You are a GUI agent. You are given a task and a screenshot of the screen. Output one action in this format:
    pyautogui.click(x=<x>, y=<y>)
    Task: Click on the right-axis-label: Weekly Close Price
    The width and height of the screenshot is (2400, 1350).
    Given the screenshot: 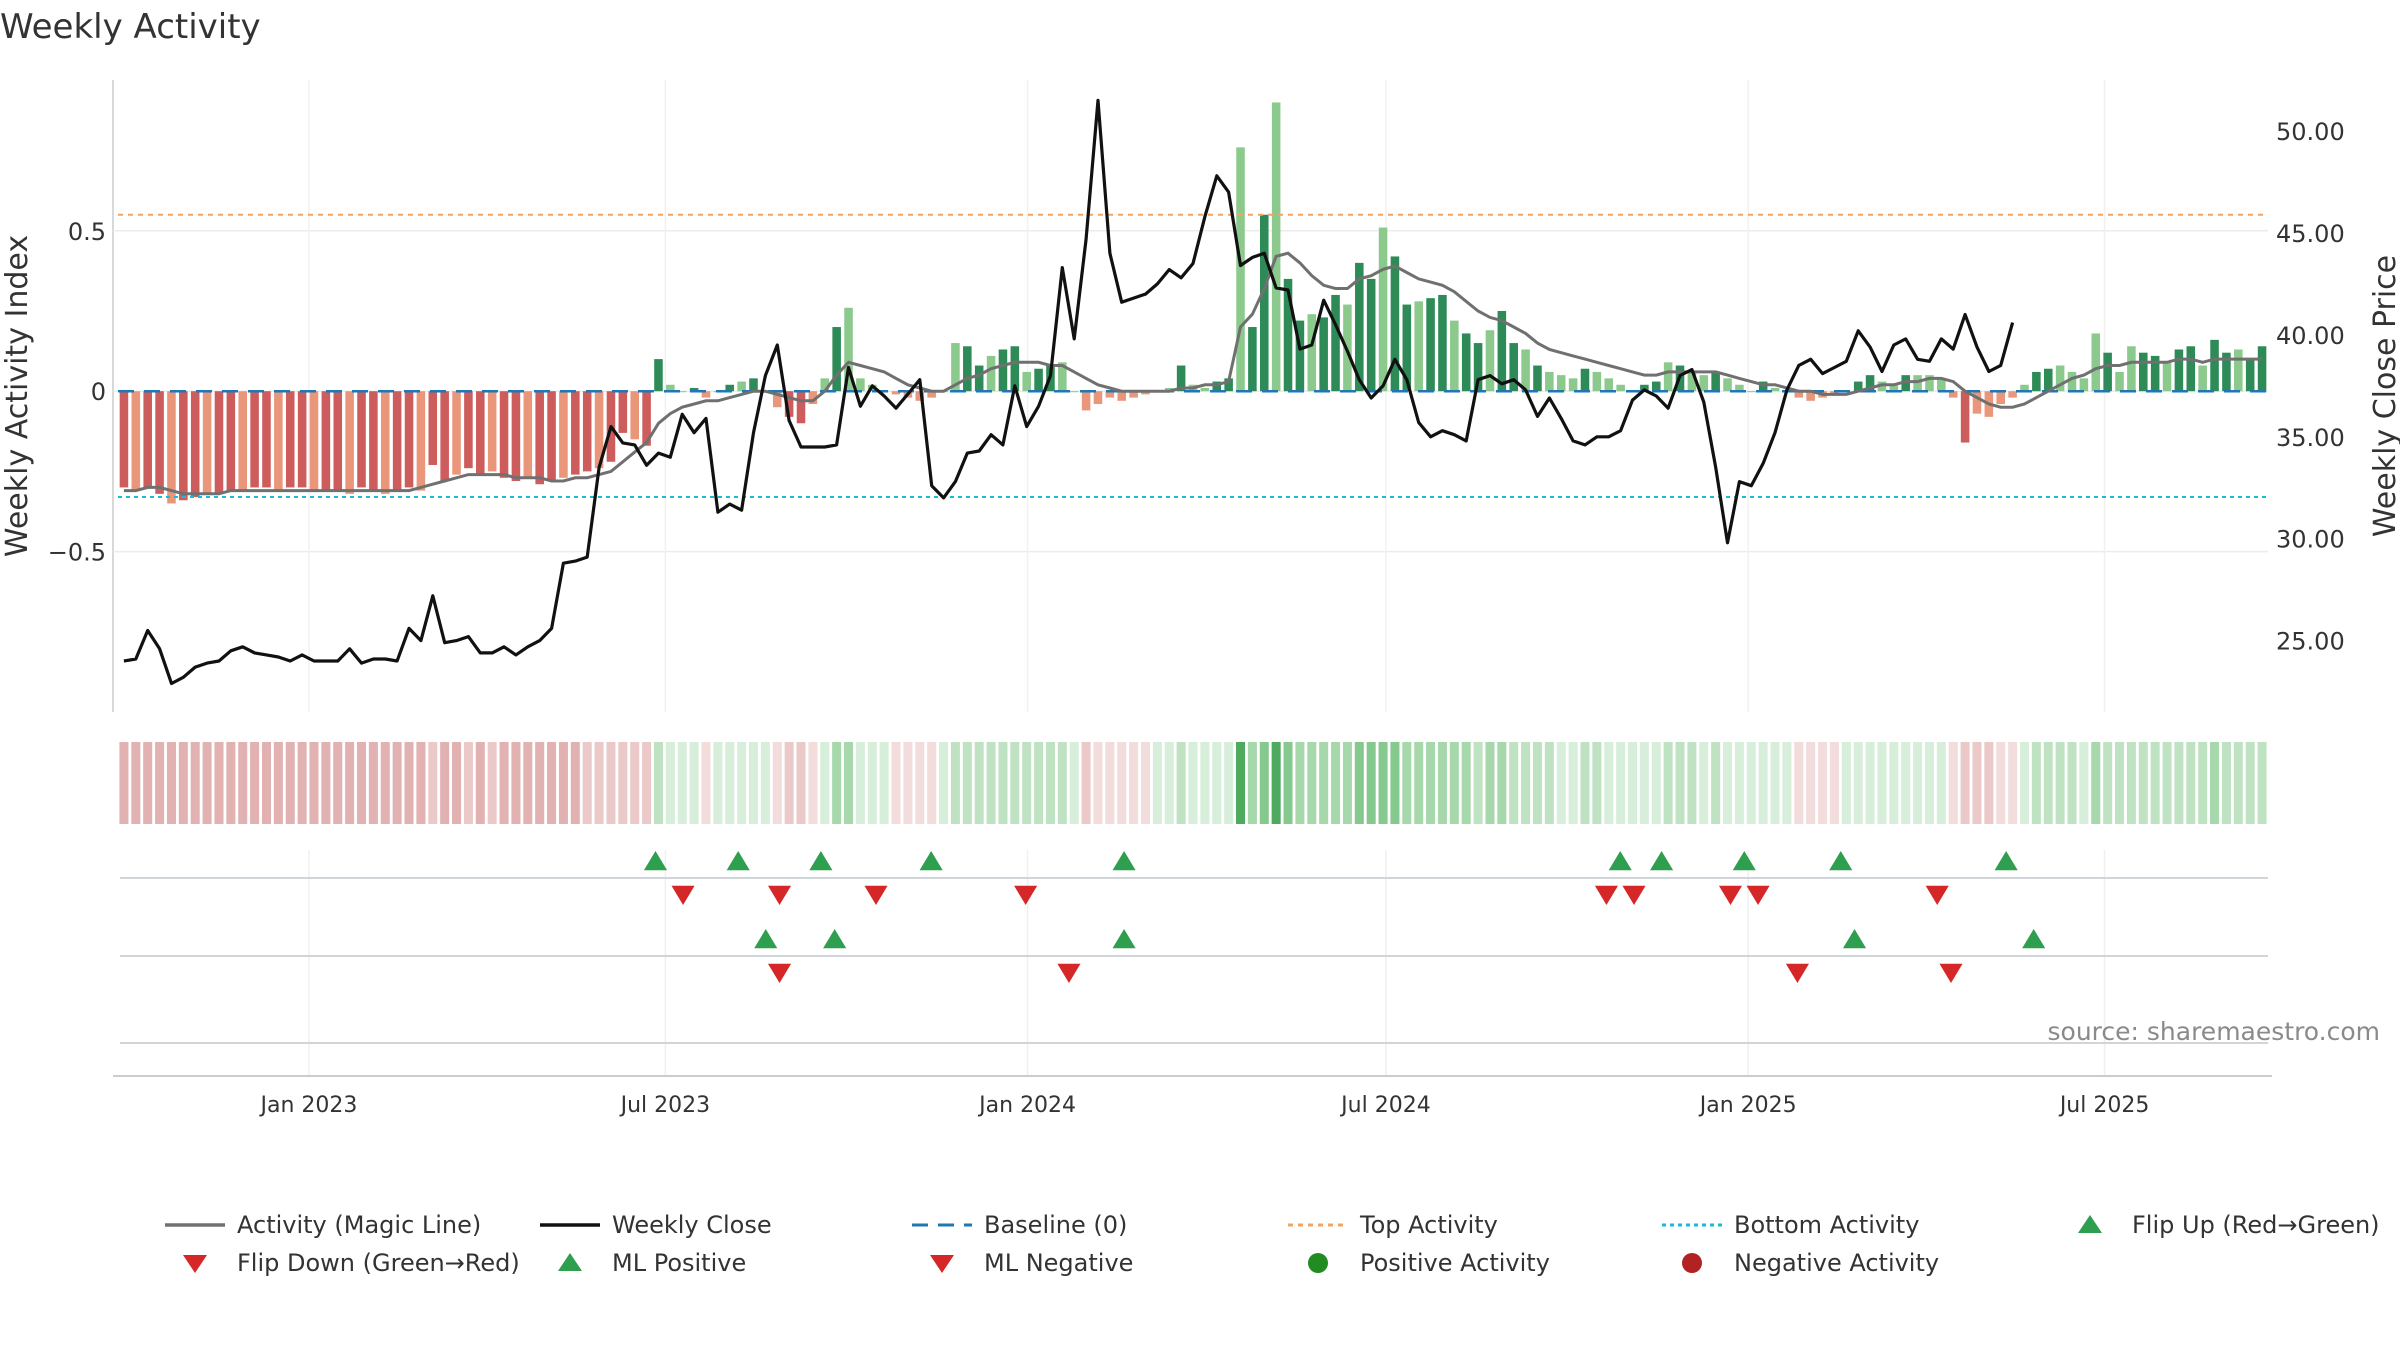 What is the action you would take?
    pyautogui.click(x=2384, y=396)
    